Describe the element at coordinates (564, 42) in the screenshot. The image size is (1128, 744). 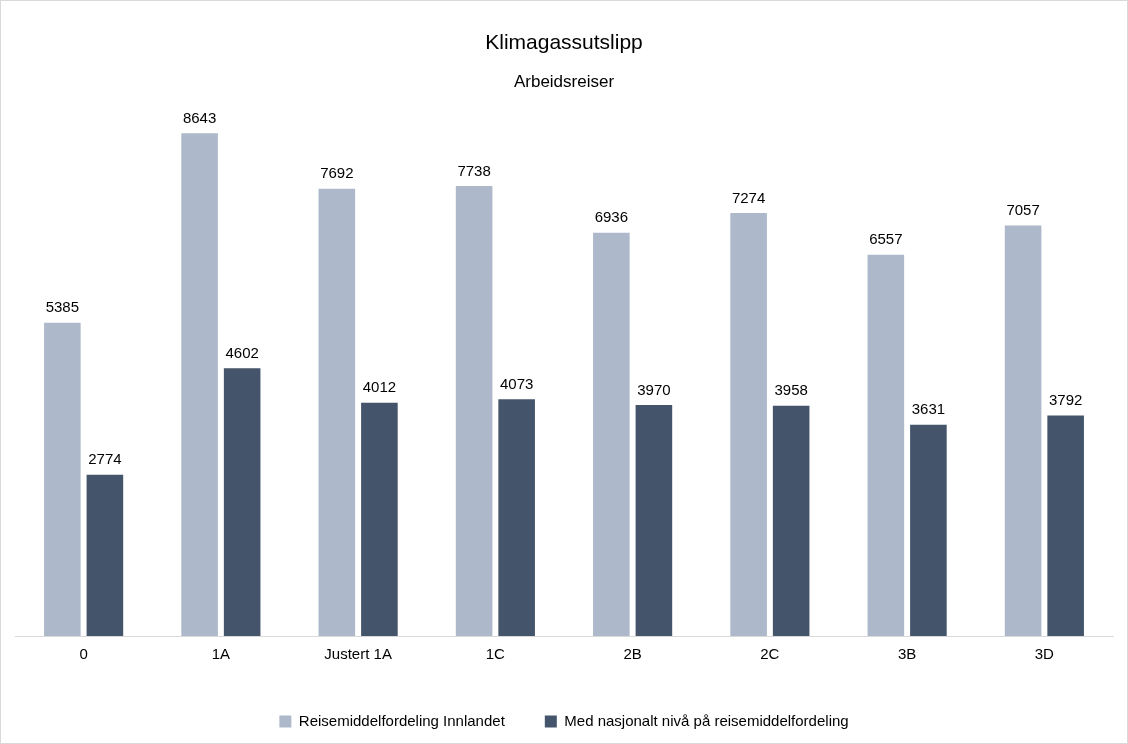
I see `chart-title: Klimagassutslipp` at that location.